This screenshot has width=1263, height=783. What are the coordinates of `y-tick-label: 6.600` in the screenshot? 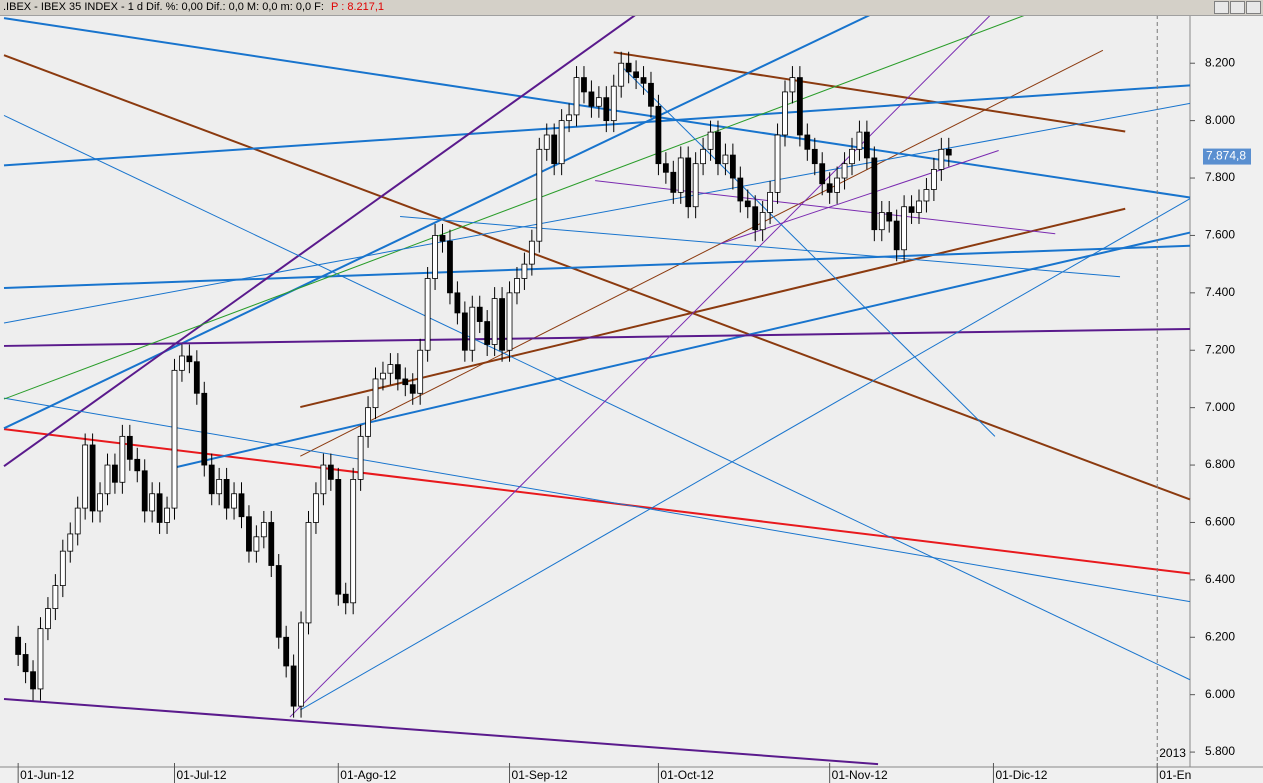 It's located at (1220, 522).